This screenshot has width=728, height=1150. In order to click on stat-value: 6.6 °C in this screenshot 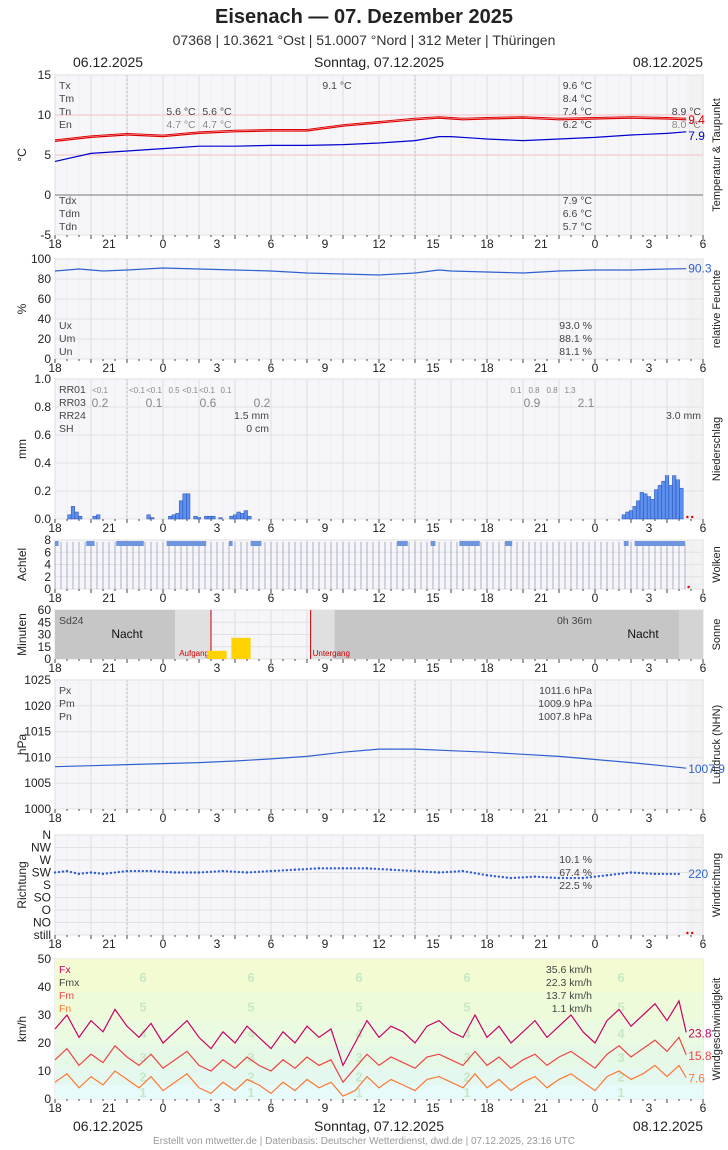, I will do `click(578, 214)`.